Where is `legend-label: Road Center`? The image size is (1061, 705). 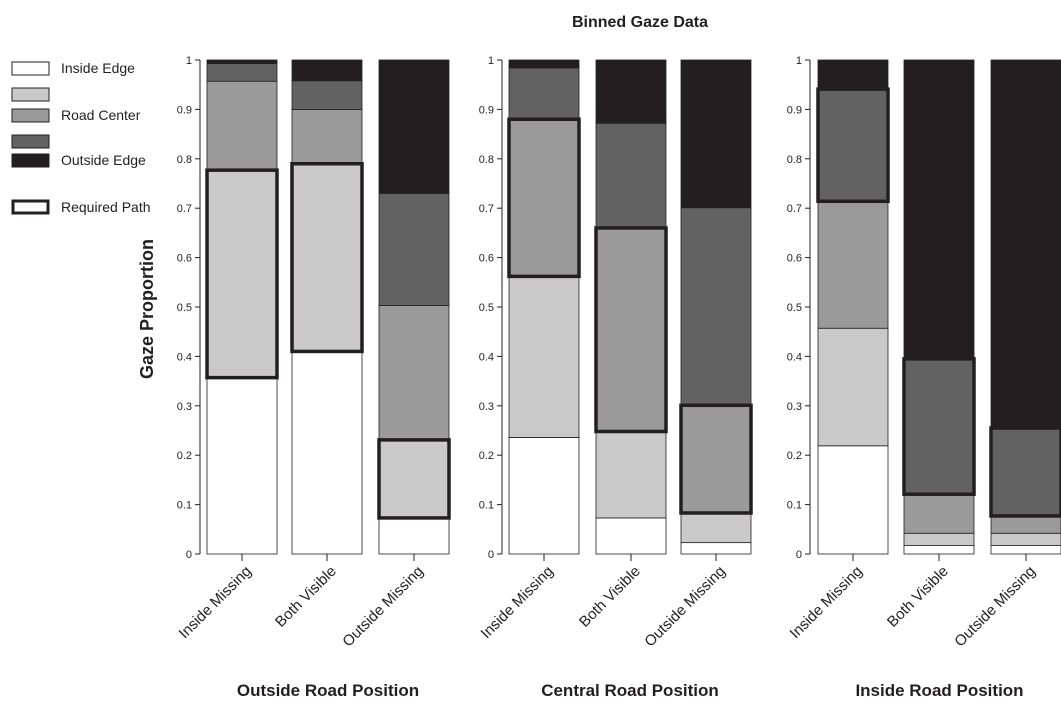
legend-label: Road Center is located at coordinates (101, 115).